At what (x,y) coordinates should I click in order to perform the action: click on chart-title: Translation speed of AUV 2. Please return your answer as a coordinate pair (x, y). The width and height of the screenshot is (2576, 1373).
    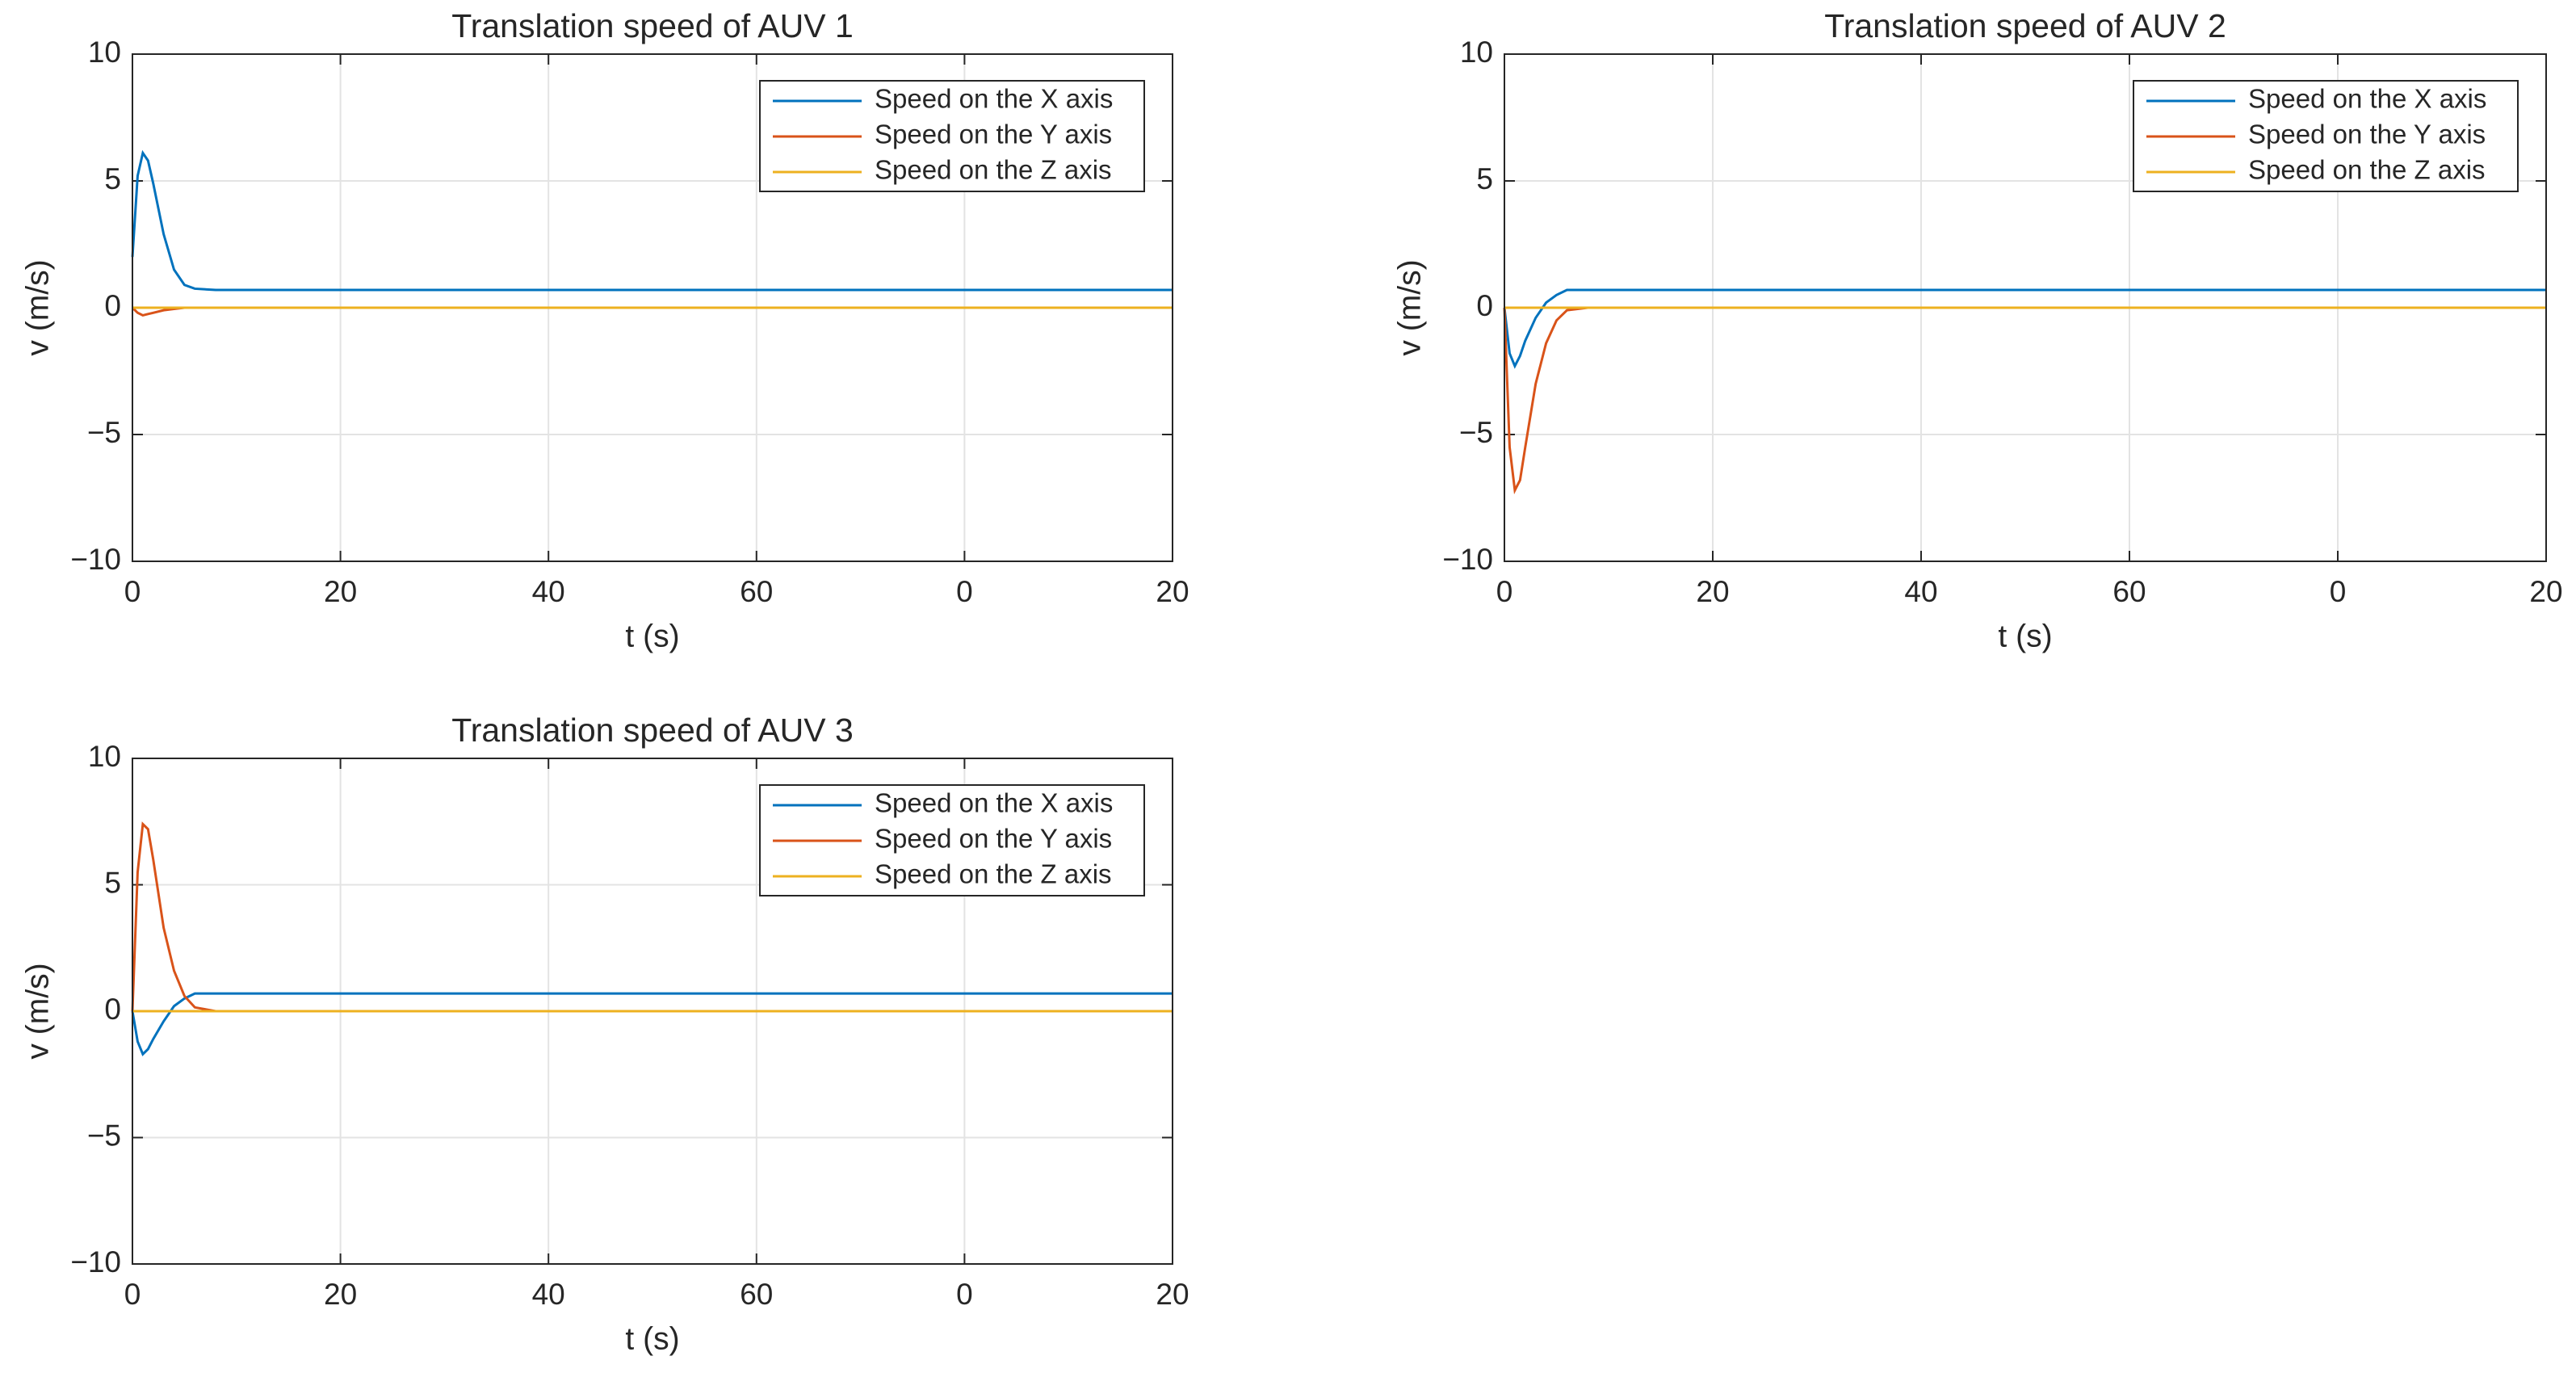
    Looking at the image, I should click on (2025, 25).